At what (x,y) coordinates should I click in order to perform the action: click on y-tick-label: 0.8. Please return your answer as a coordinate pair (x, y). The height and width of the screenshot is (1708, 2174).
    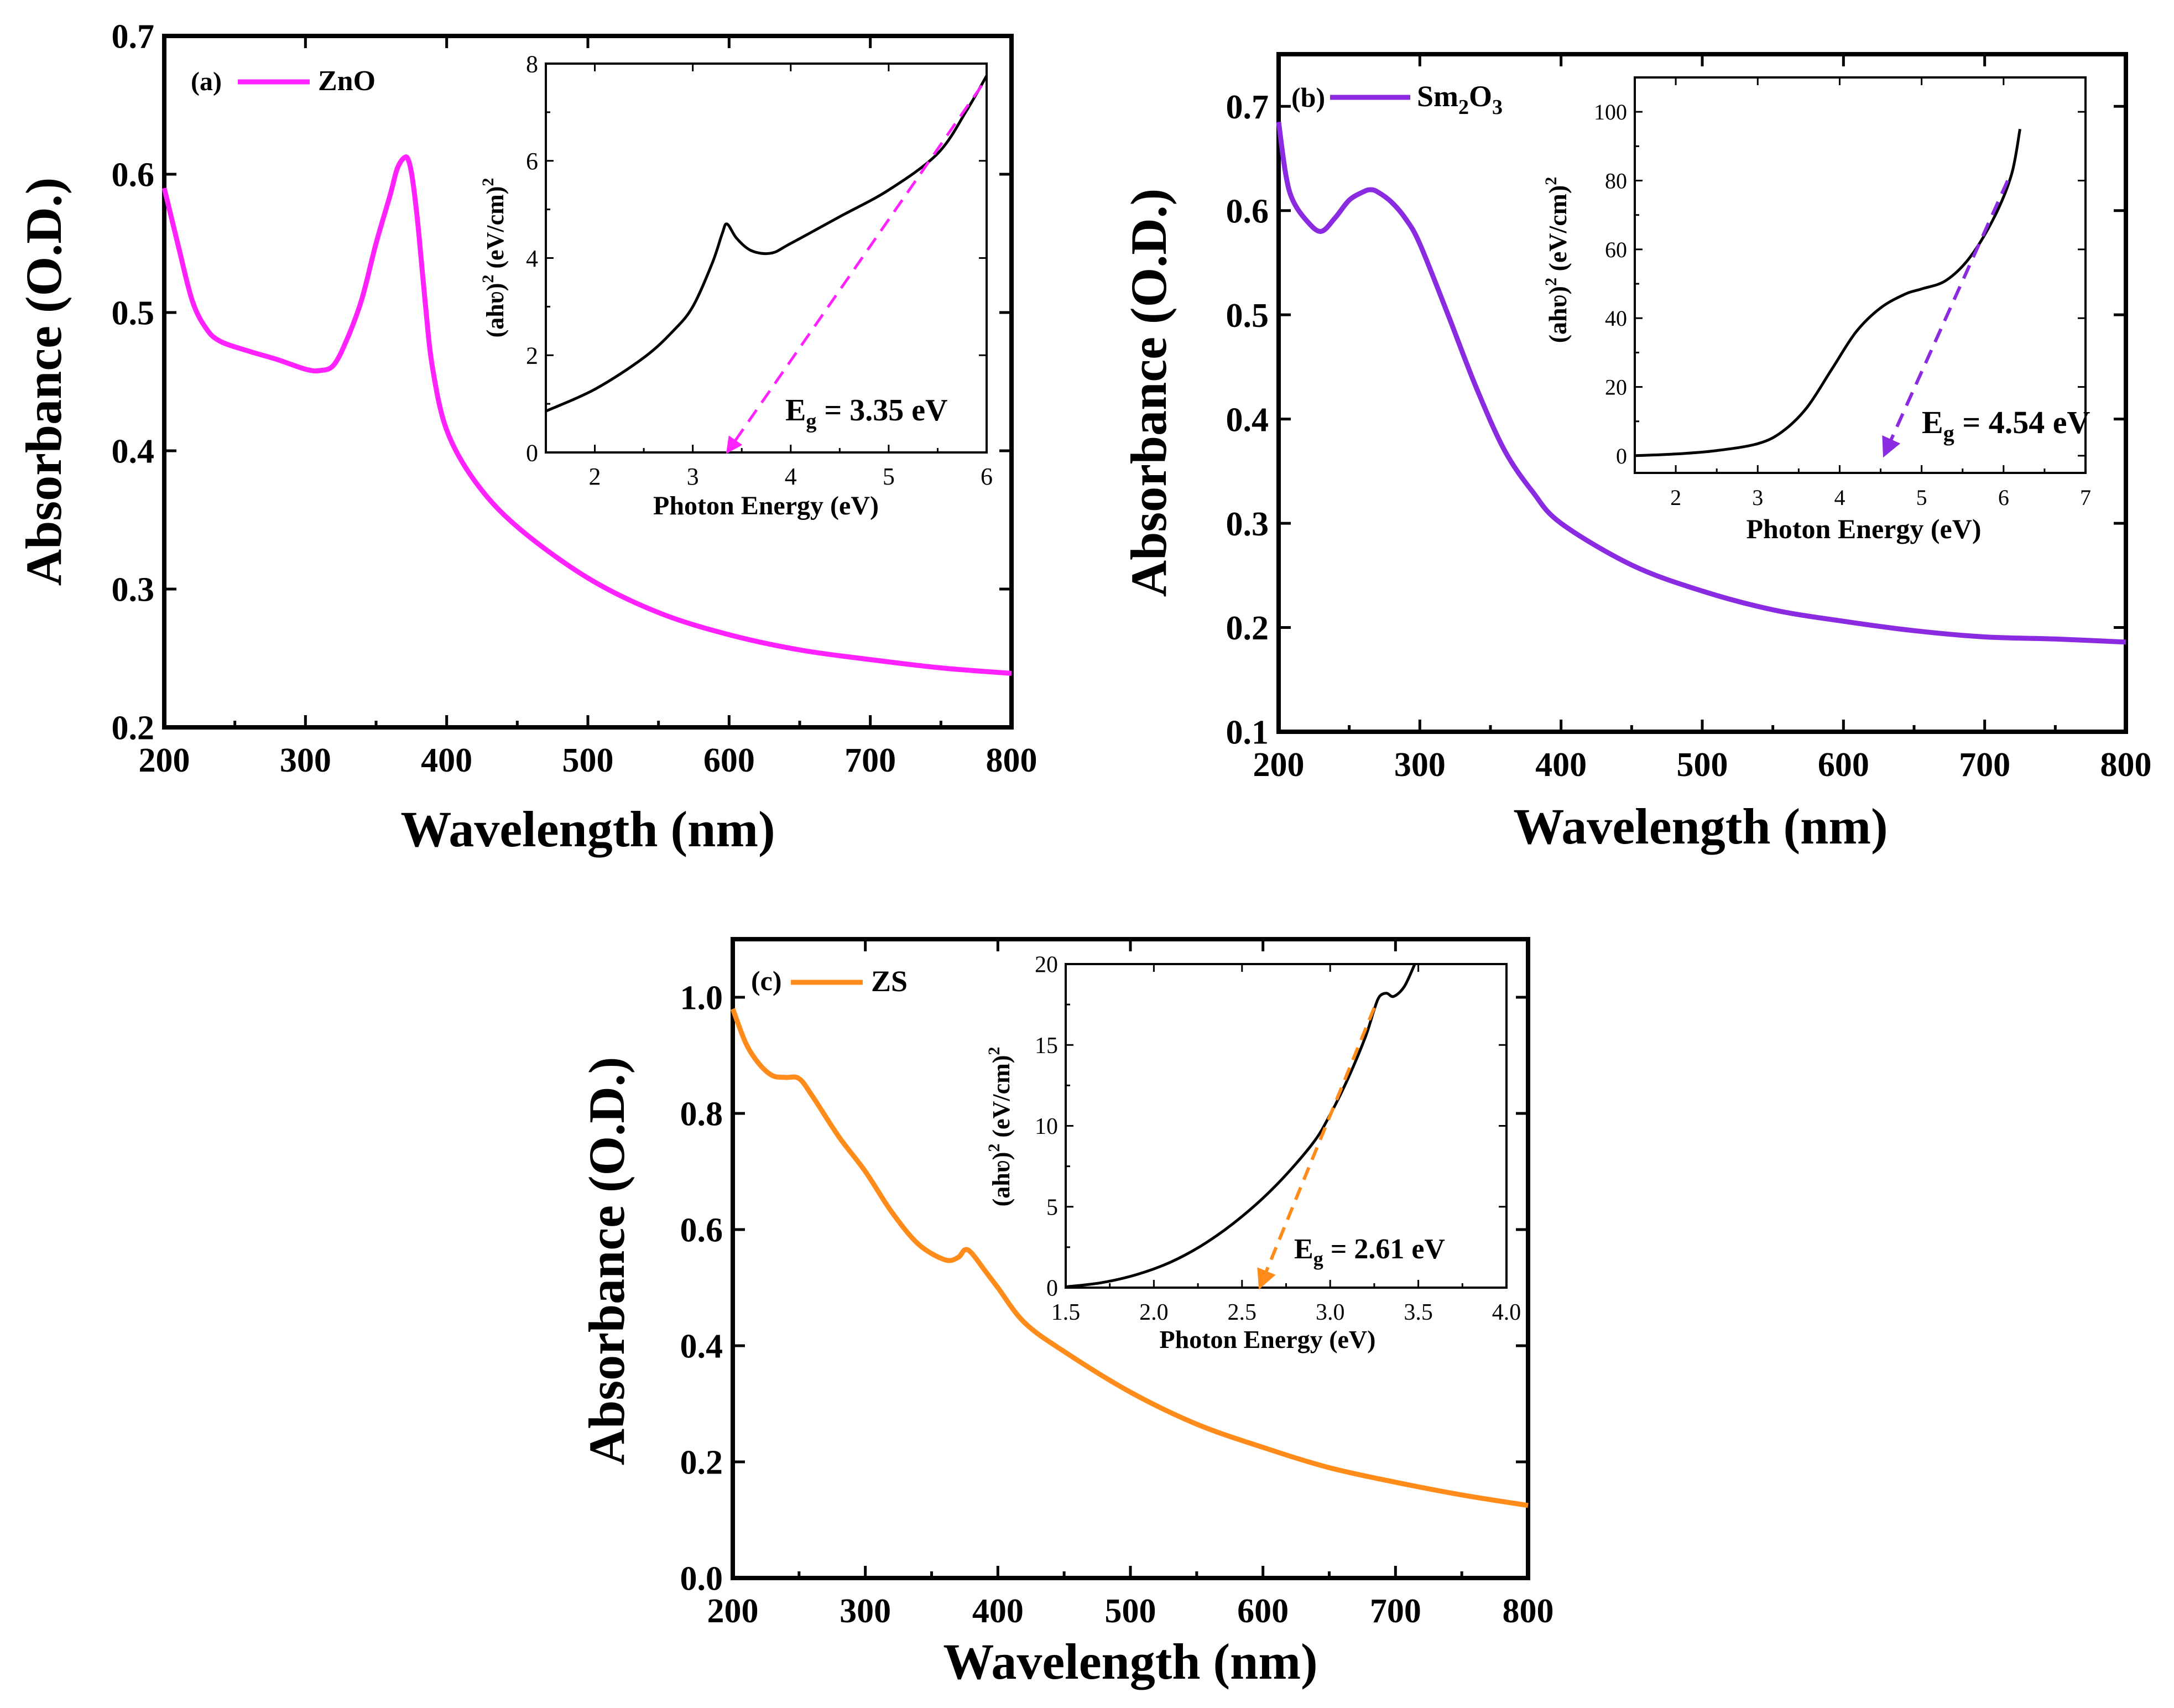
    Looking at the image, I should click on (702, 1114).